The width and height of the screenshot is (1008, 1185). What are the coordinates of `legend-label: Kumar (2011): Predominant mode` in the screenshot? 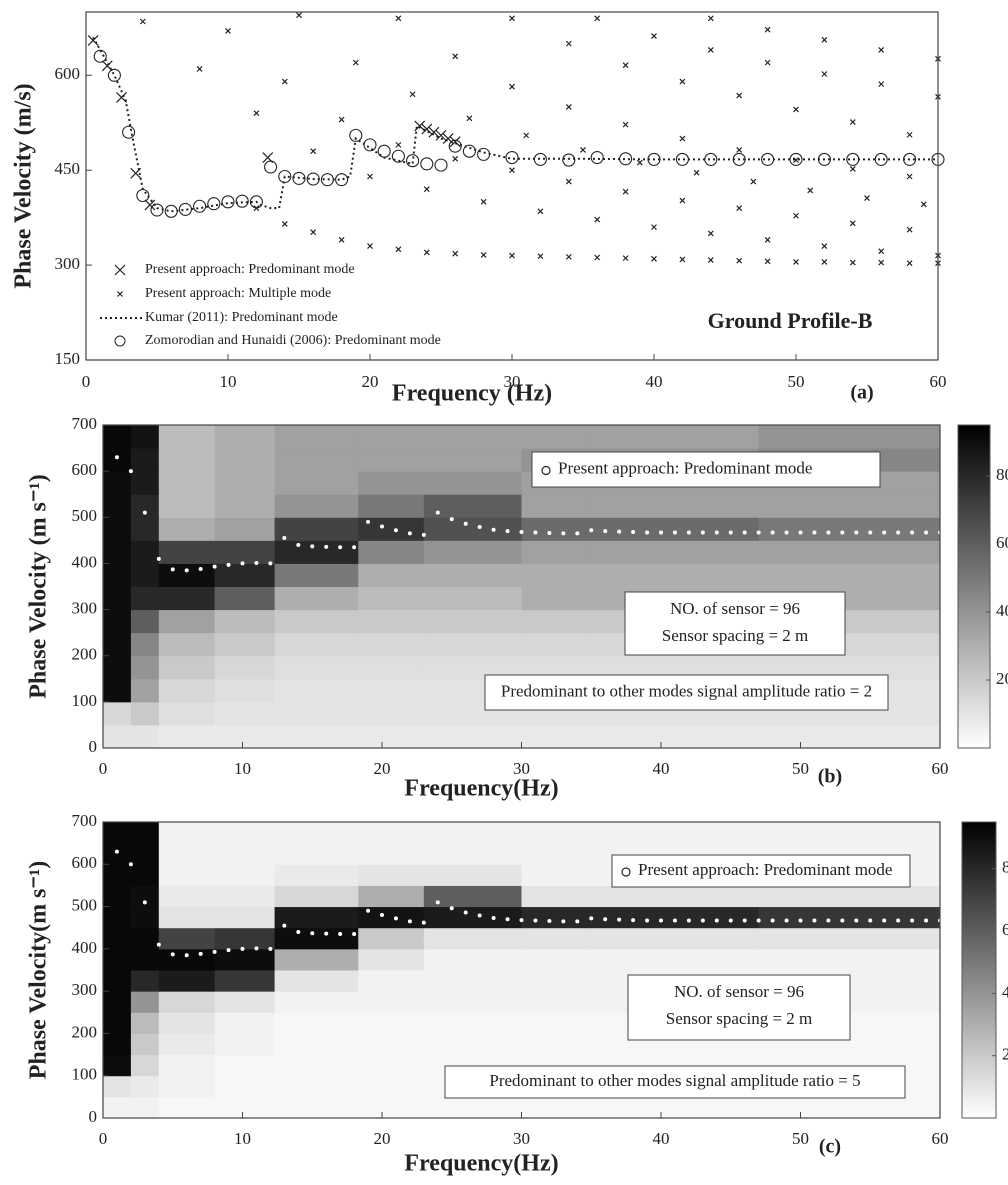 It's located at (241, 317).